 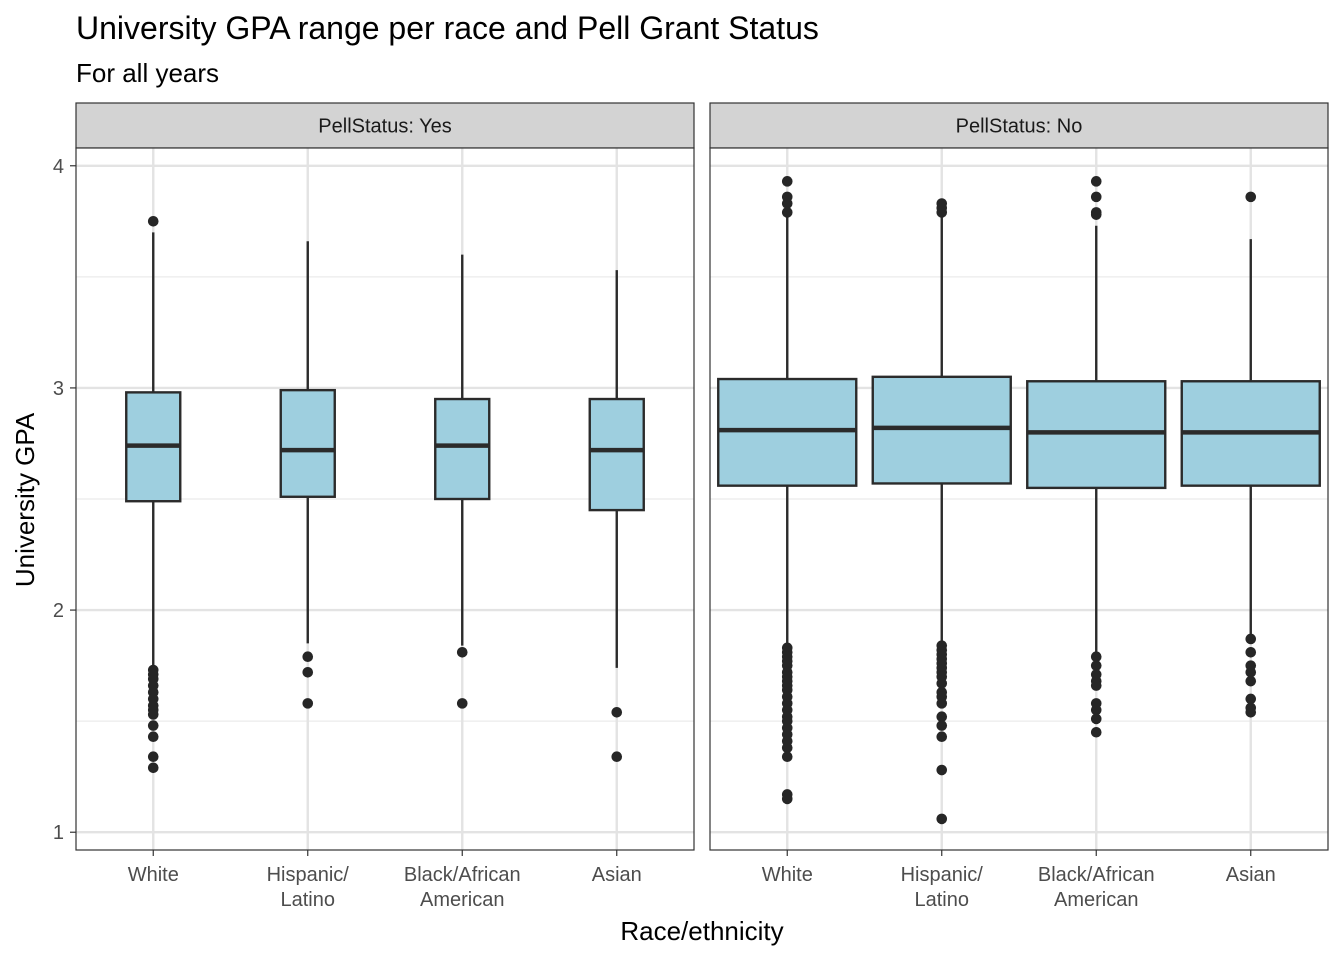 I want to click on facet-strip, so click(x=1019, y=125).